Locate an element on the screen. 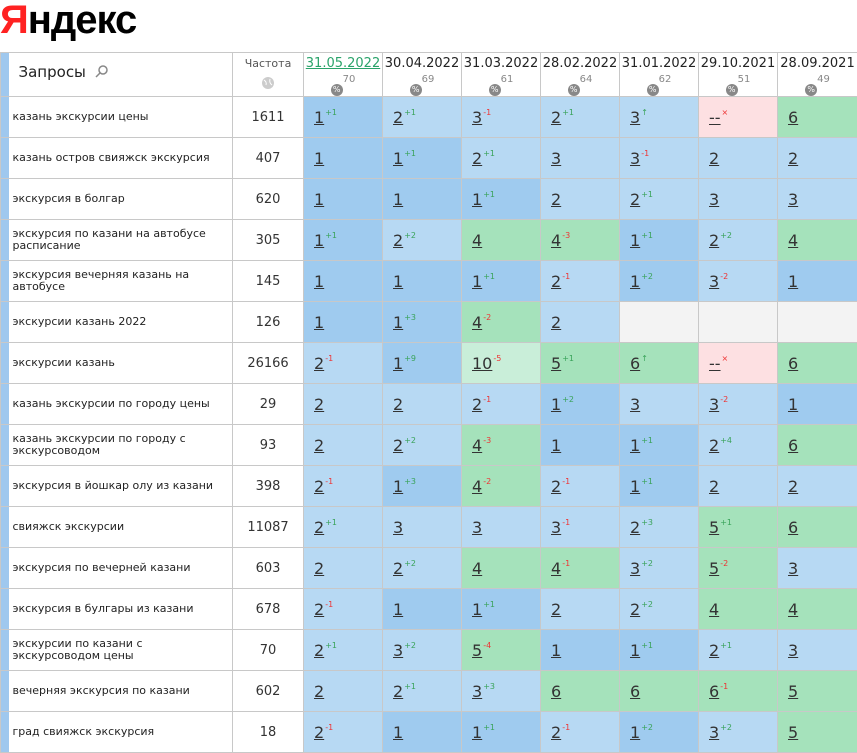  position: 10 is located at coordinates (482, 363).